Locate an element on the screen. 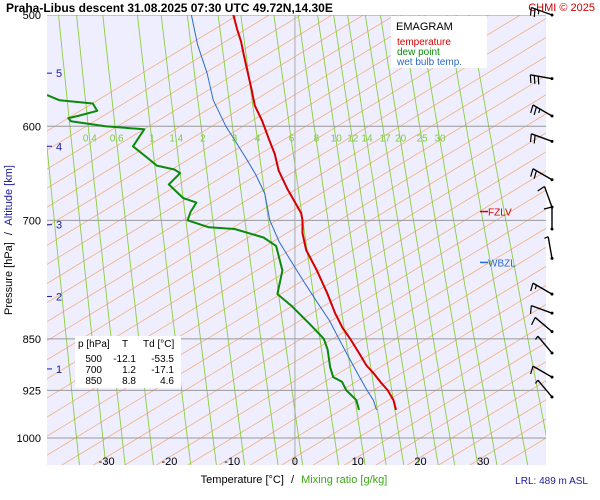 The image size is (600, 500). pressure-tick-label: 600 is located at coordinates (32, 127).